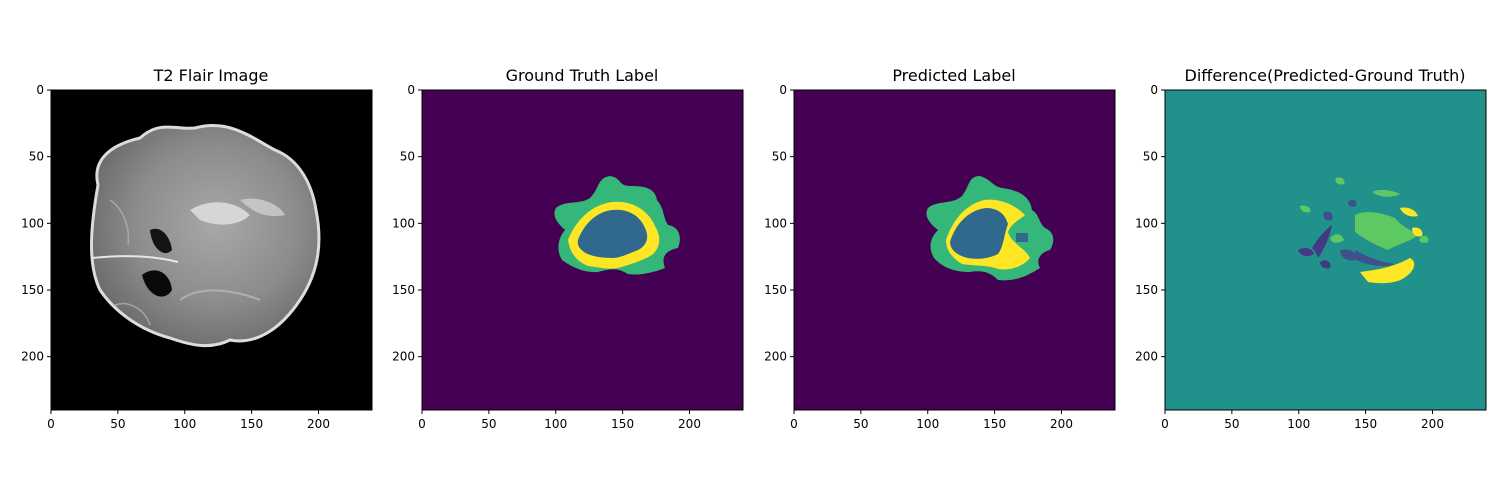 This screenshot has width=1500, height=500. I want to click on y-axis-t2-flair: 0 50 100 150 200, so click(36, 223).